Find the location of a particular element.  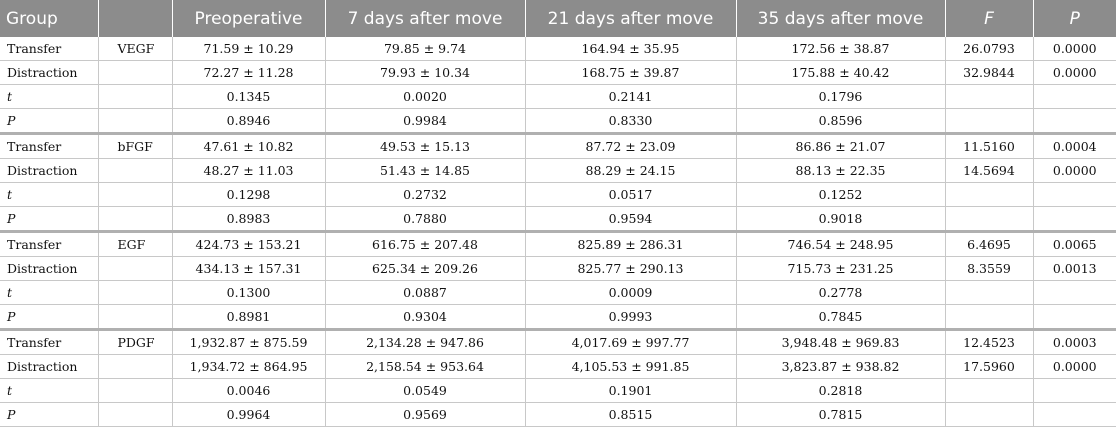

header-p: P is located at coordinates (1074, 18).